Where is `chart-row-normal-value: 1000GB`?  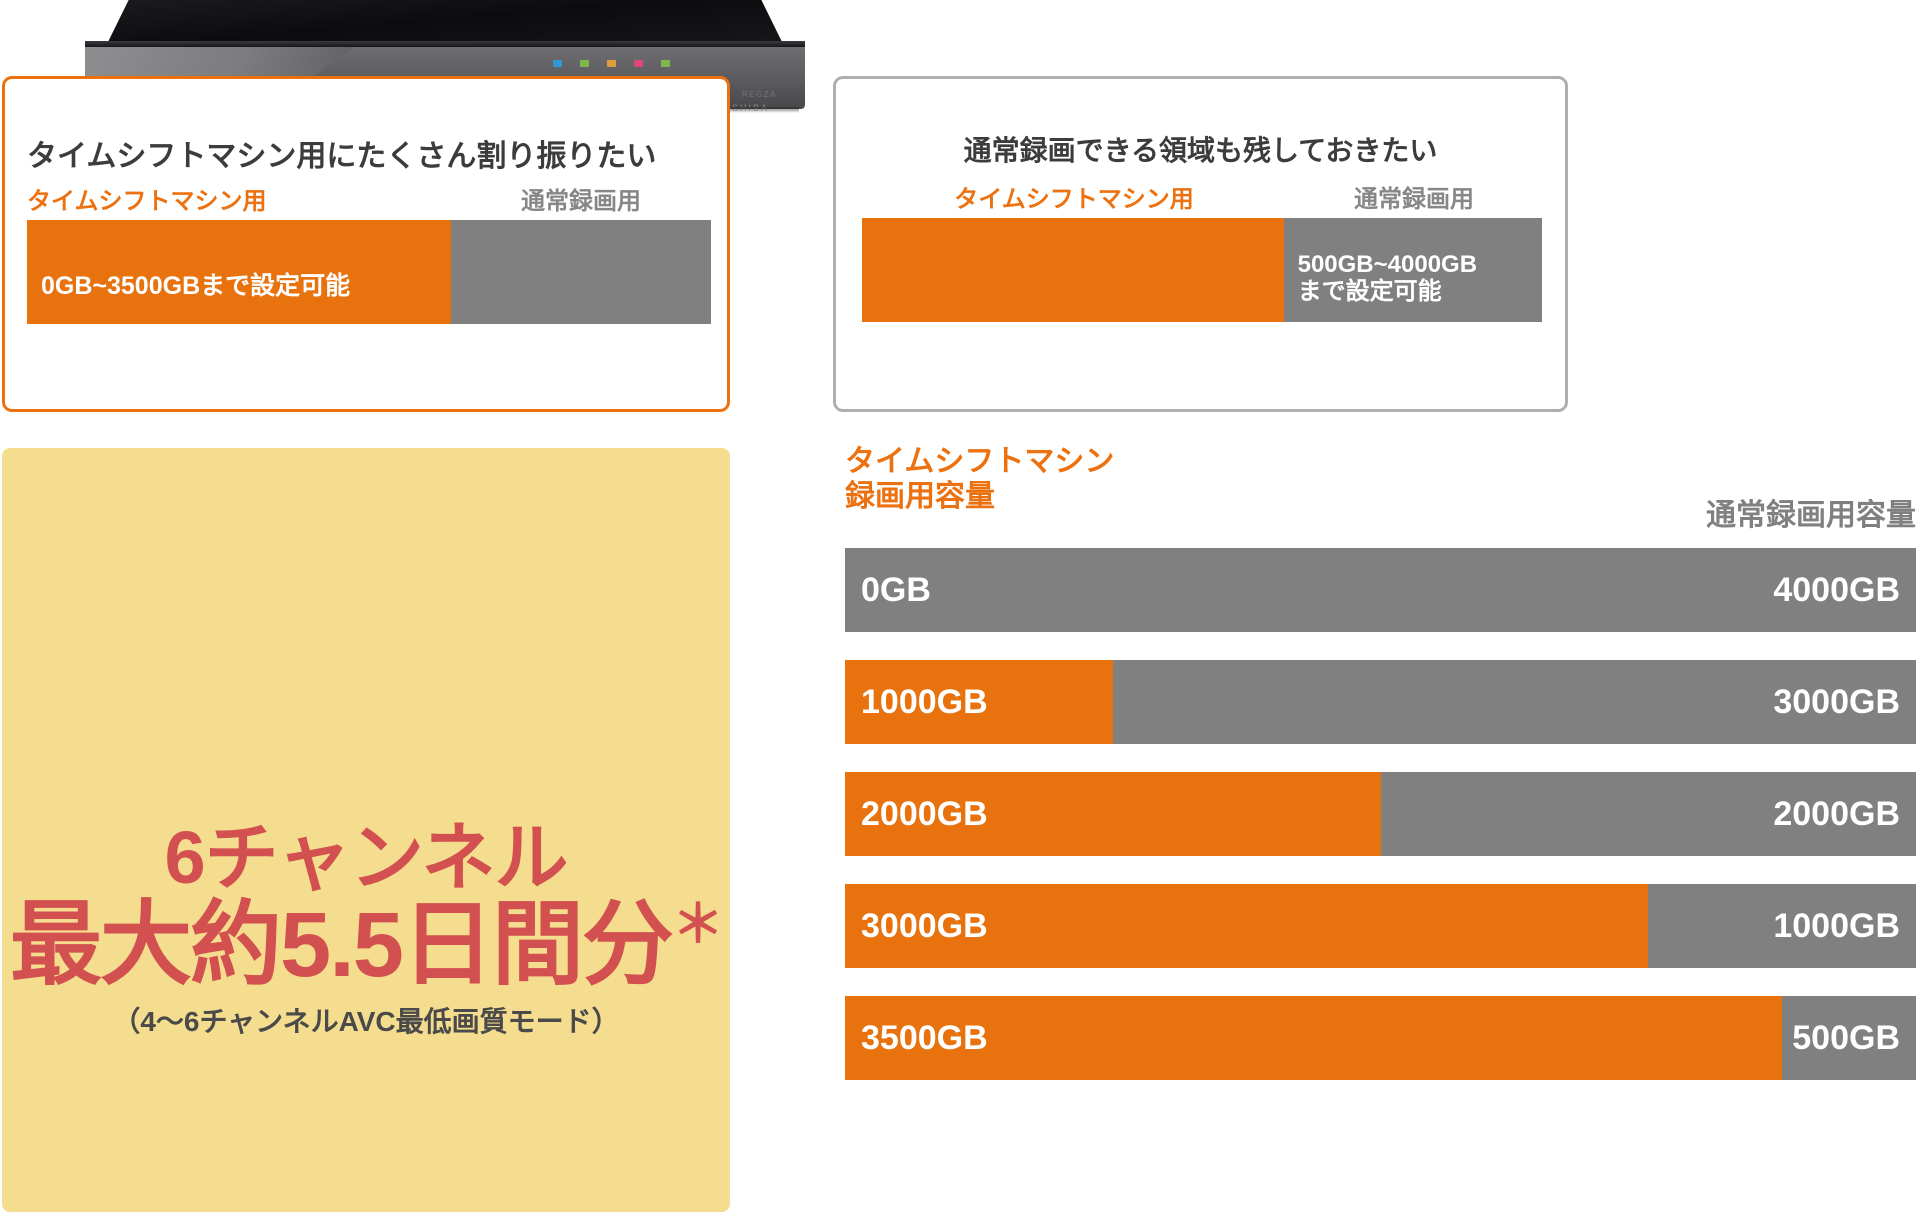
chart-row-normal-value: 1000GB is located at coordinates (1836, 925).